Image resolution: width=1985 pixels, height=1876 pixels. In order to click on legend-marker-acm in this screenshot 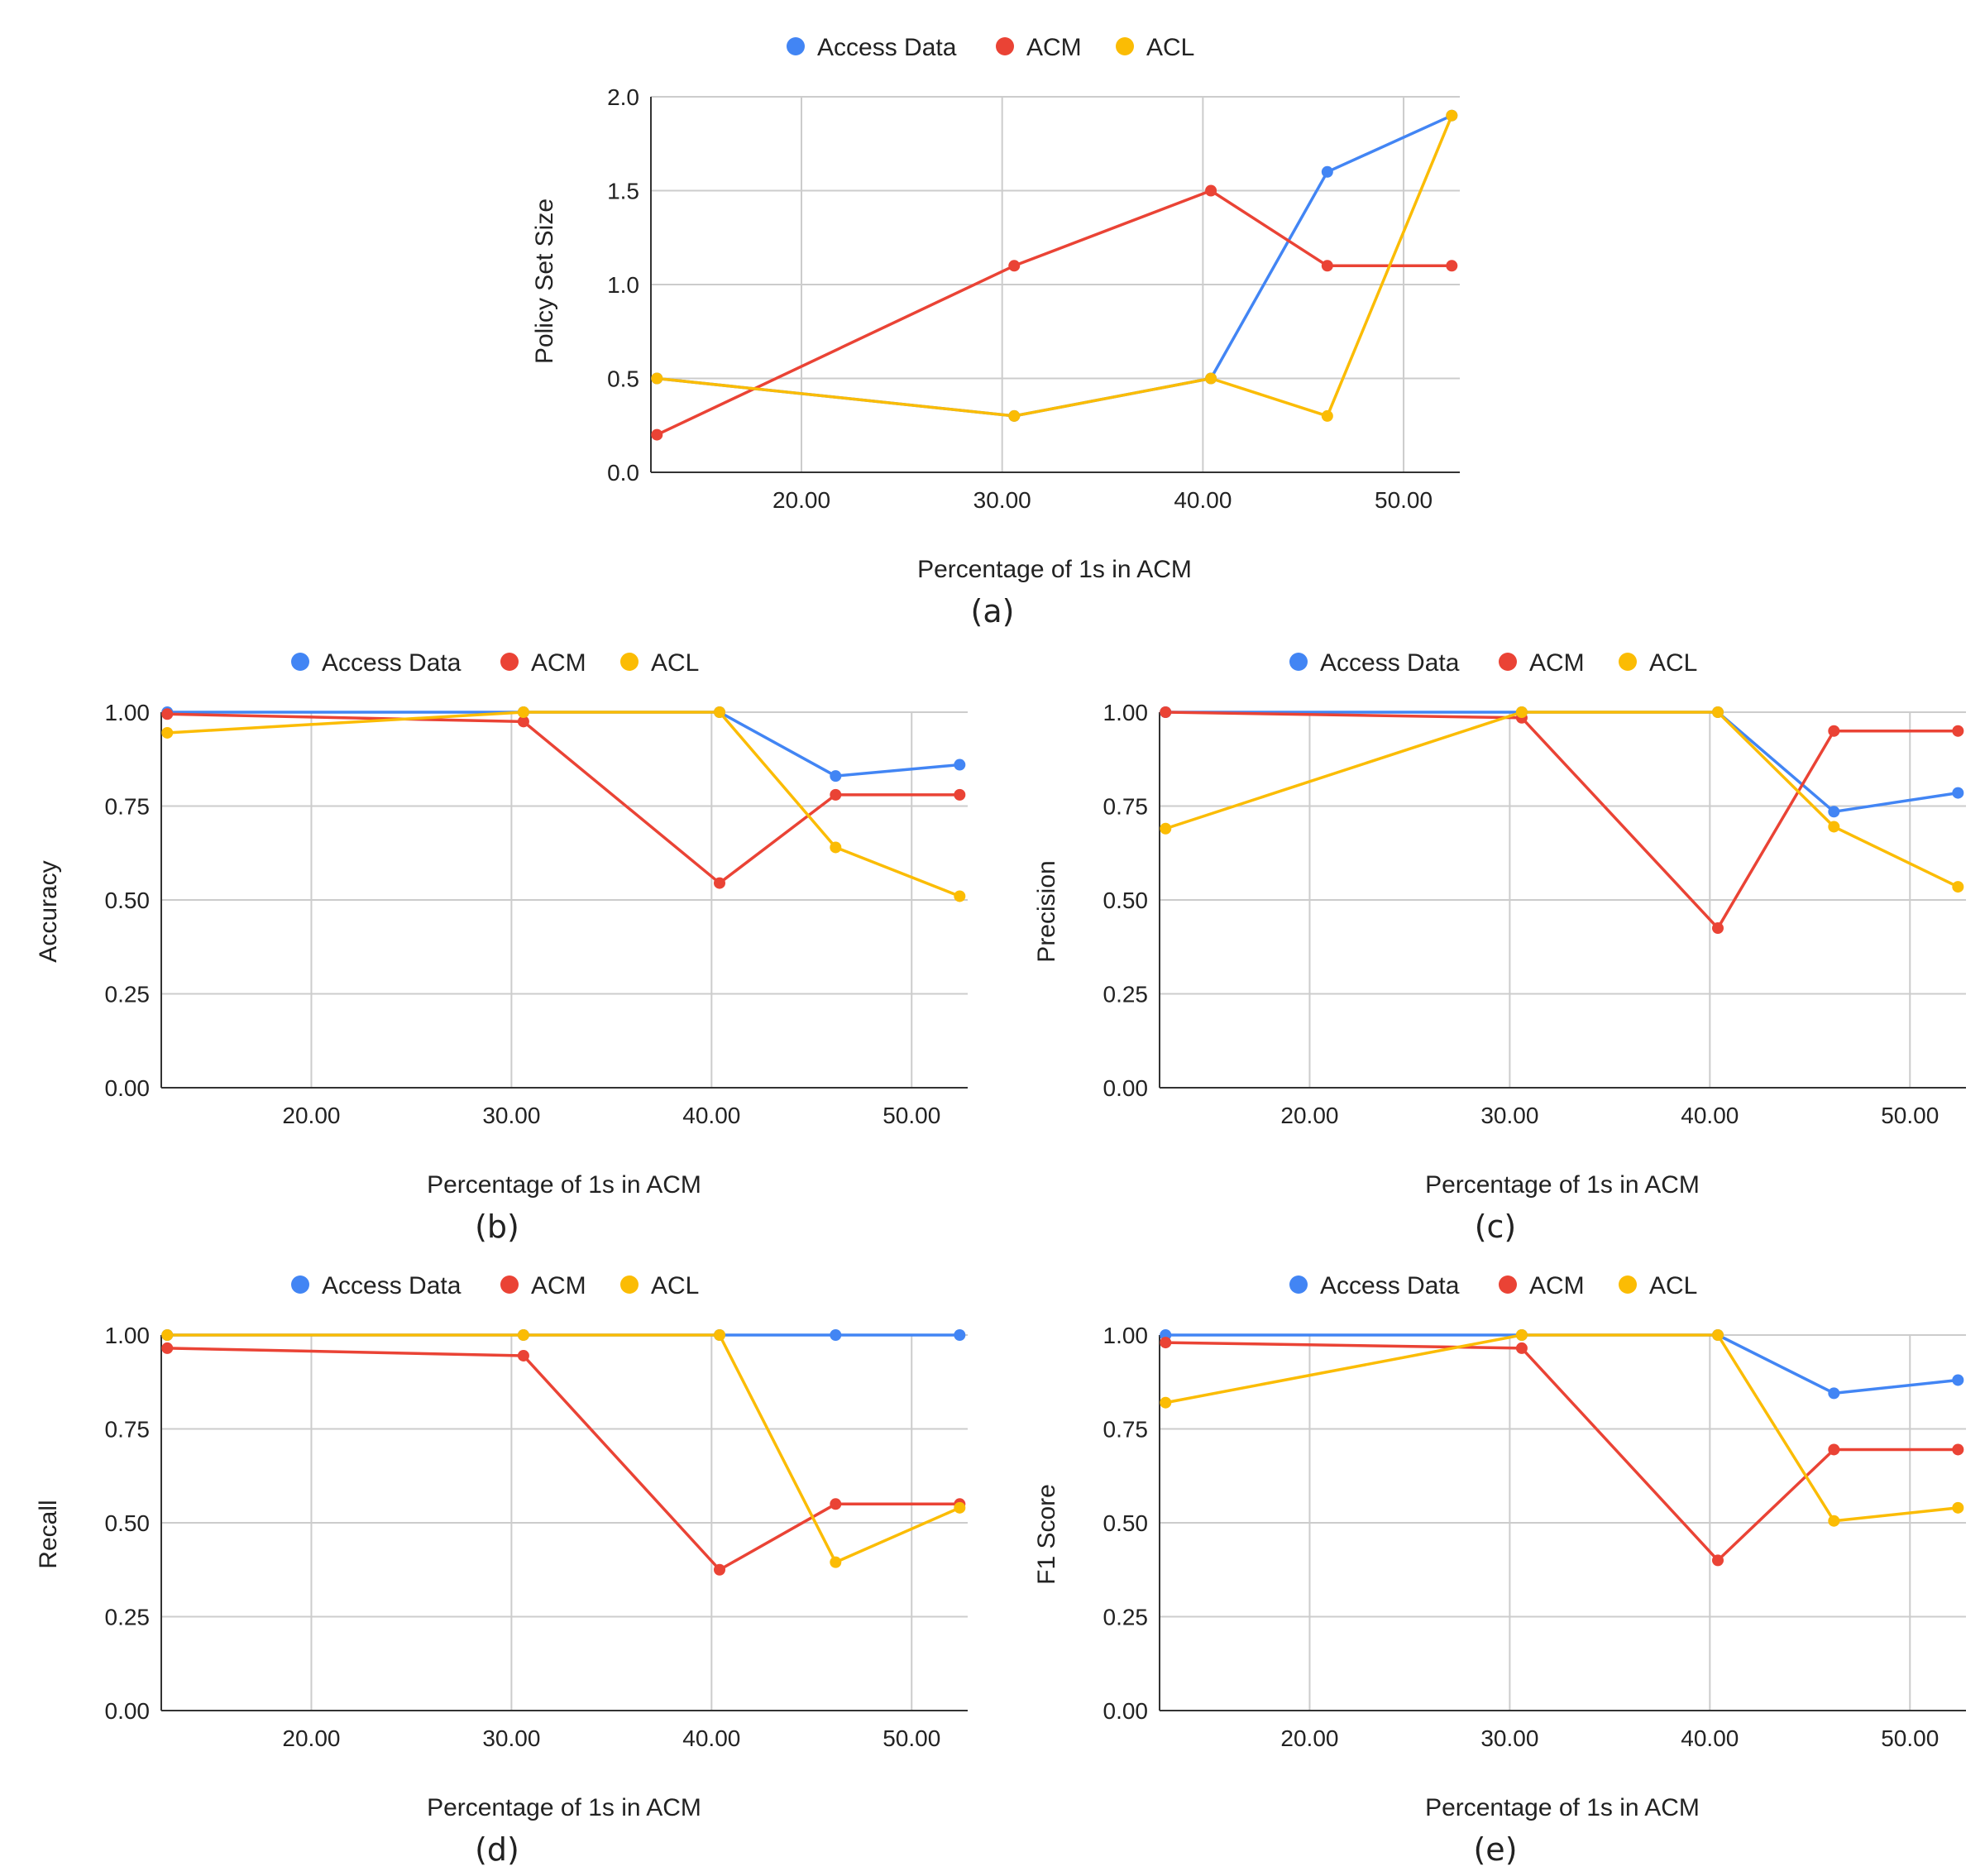, I will do `click(1508, 1284)`.